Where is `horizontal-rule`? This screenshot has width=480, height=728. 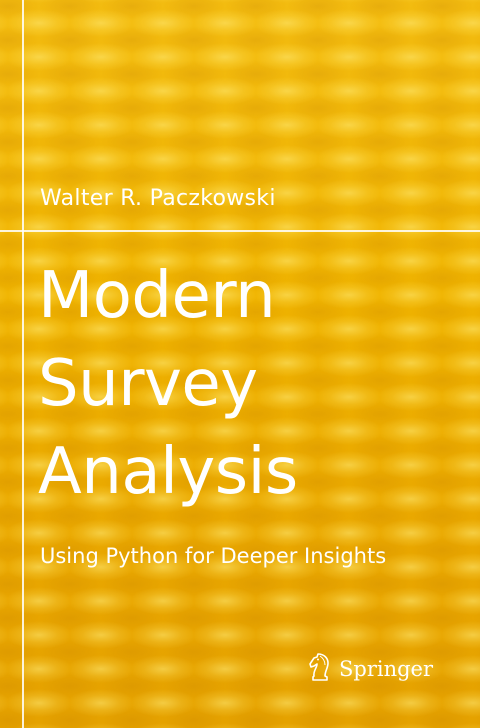
horizontal-rule is located at coordinates (240, 231).